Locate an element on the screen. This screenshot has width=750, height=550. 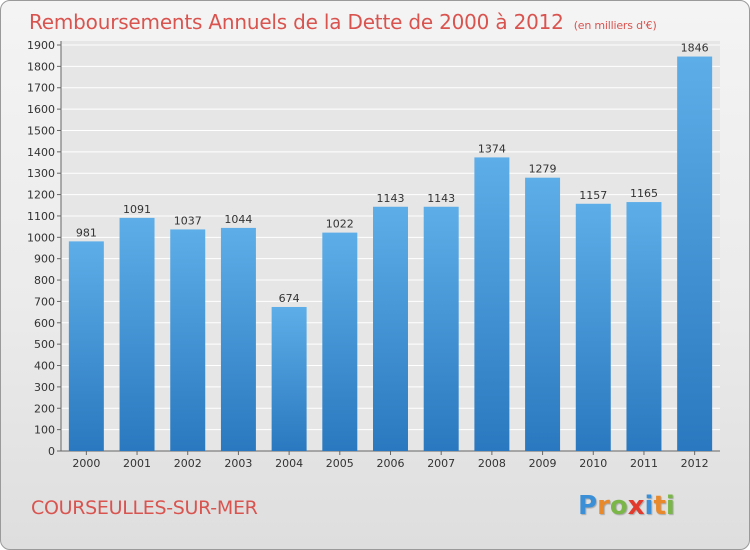
x-tick-label: 2009 is located at coordinates (543, 463).